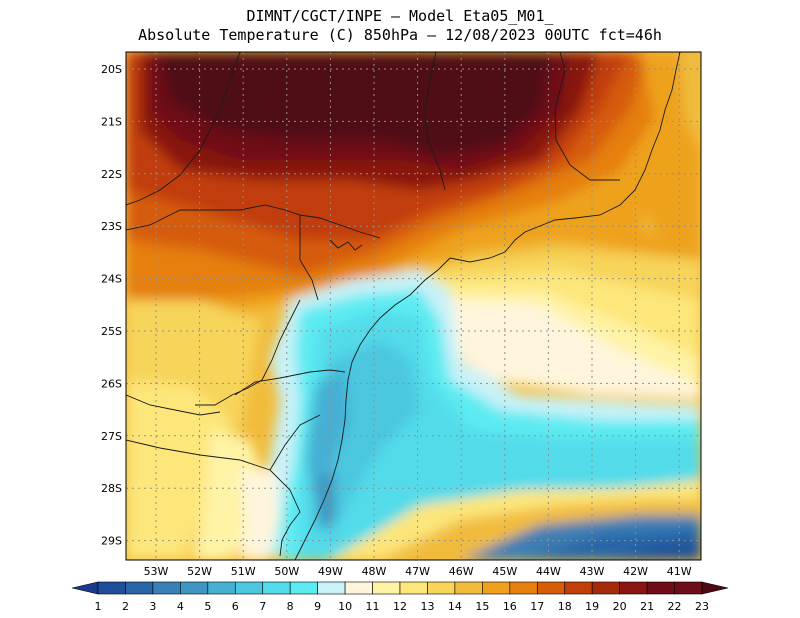 This screenshot has height=618, width=800. Describe the element at coordinates (111, 174) in the screenshot. I see `lat-label: 22S` at that location.